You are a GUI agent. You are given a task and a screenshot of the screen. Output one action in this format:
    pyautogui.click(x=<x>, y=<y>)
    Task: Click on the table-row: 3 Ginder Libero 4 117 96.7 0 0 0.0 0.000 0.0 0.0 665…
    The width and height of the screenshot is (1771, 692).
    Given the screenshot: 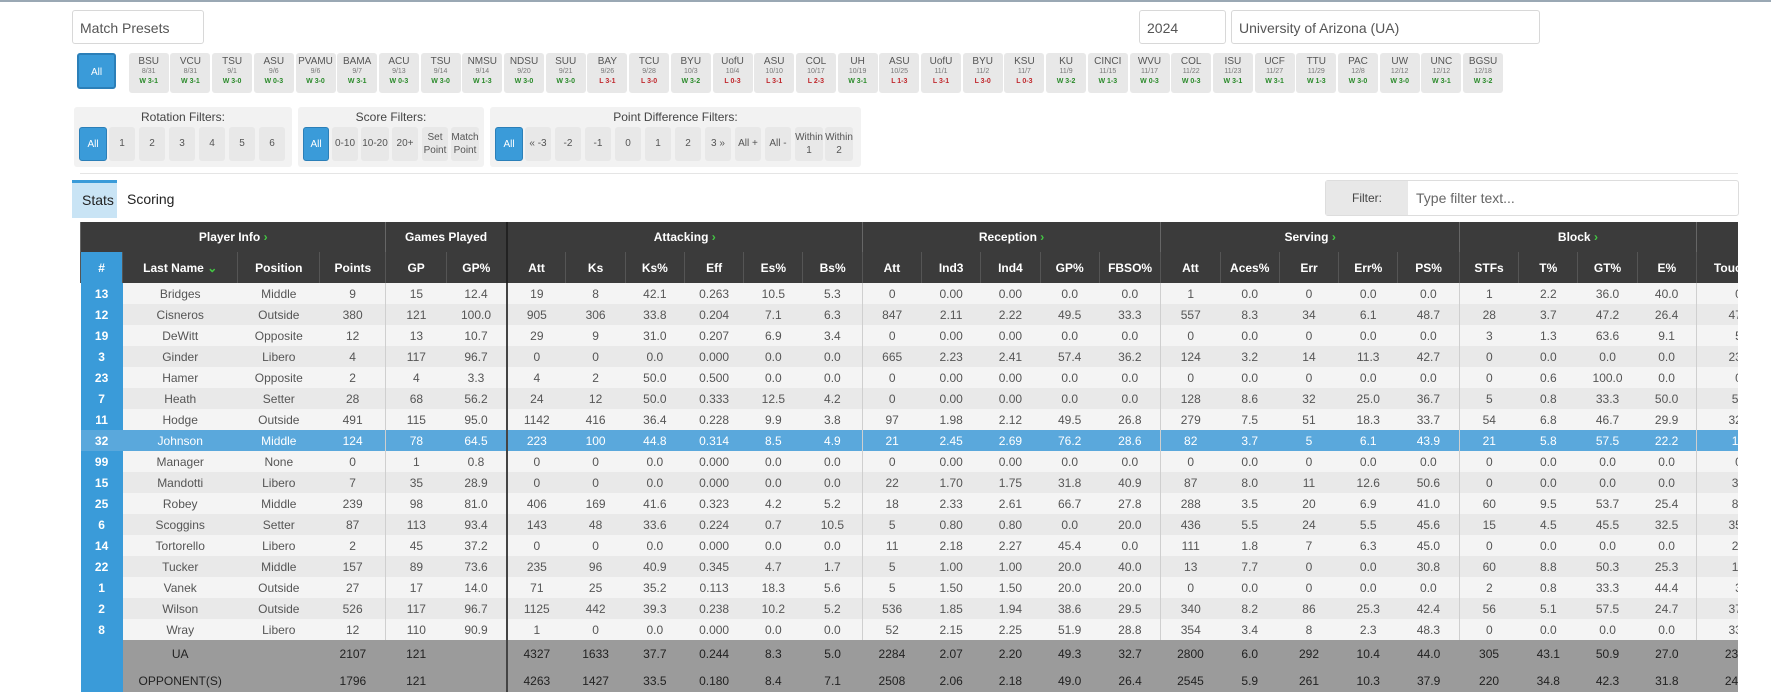 What is the action you would take?
    pyautogui.click(x=909, y=356)
    